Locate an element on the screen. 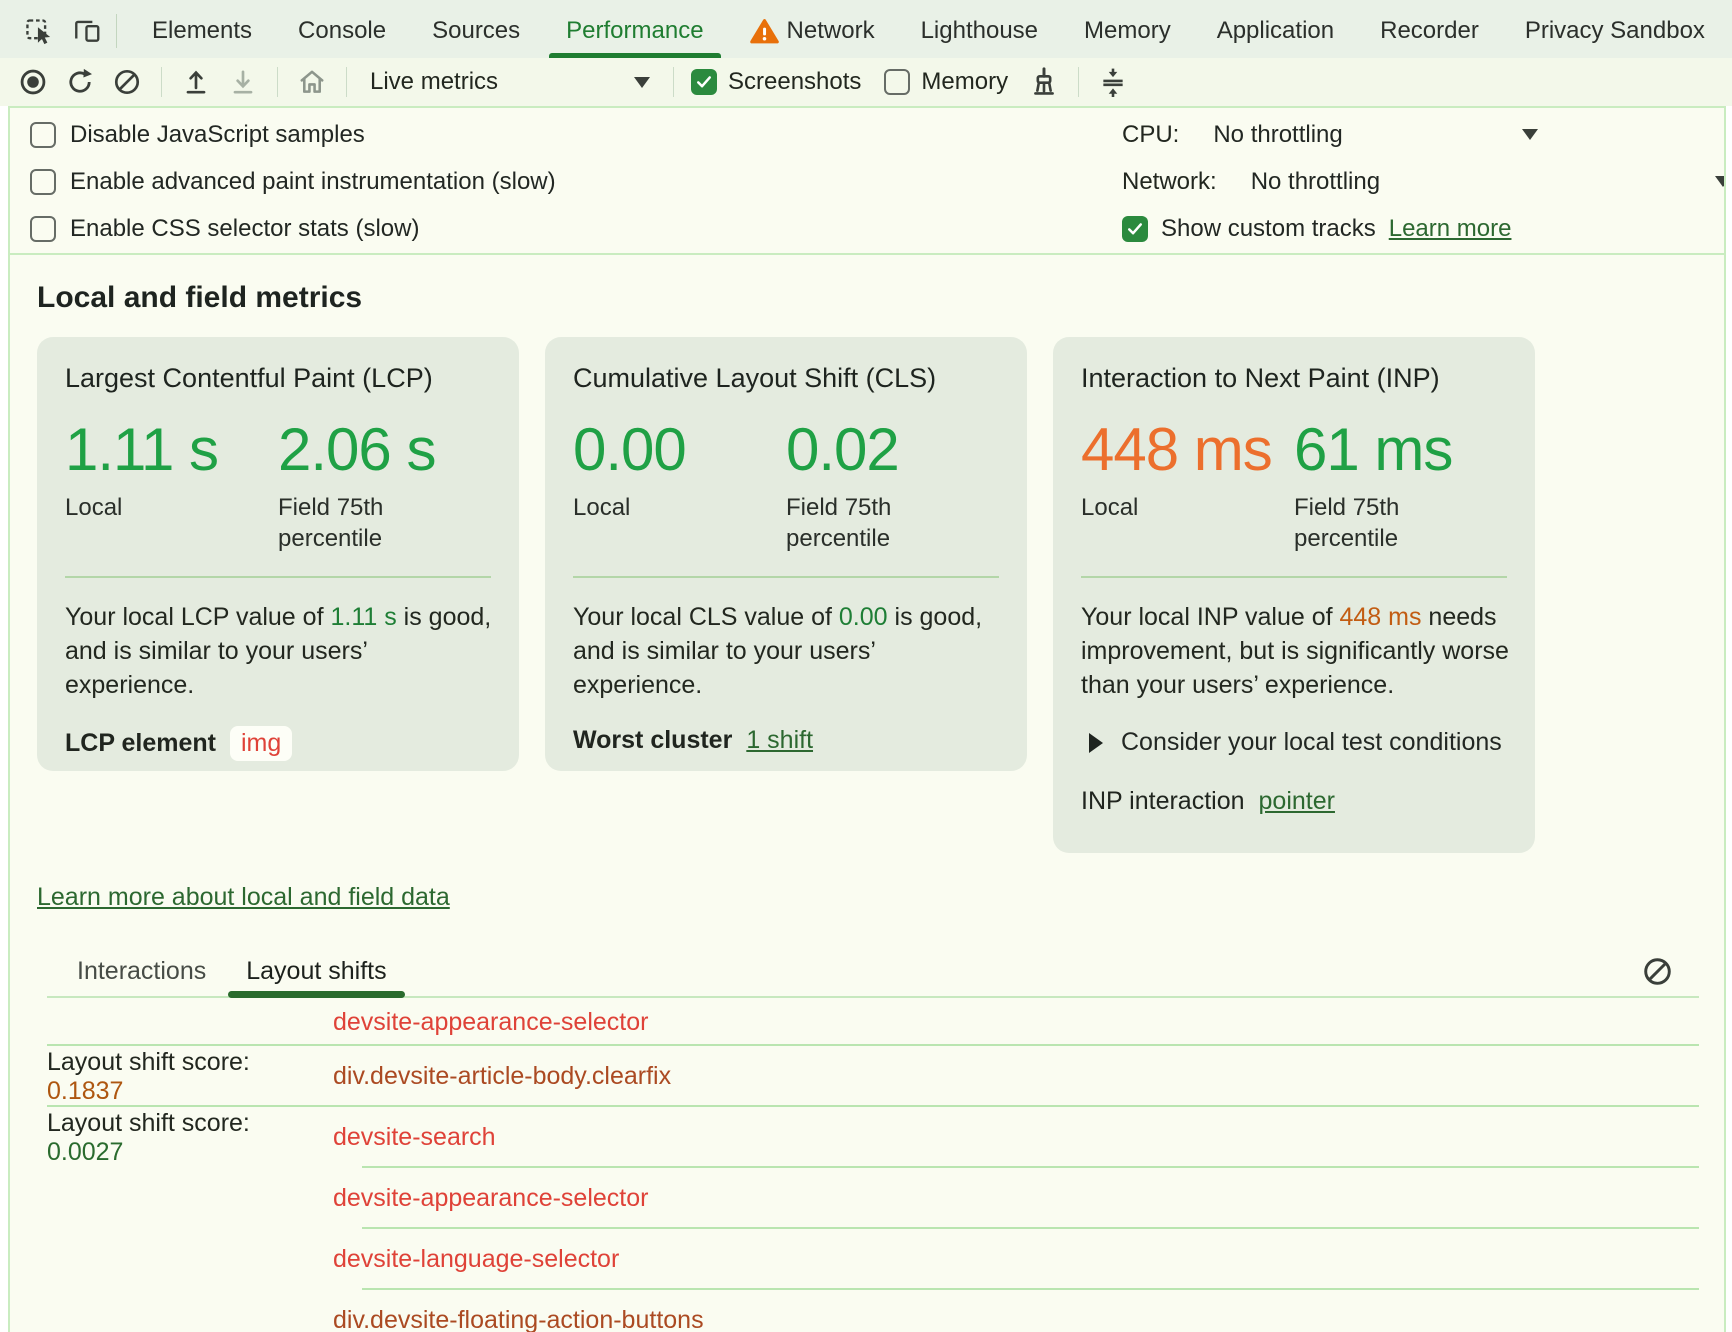 The height and width of the screenshot is (1332, 1732). inp-local-value: 448 ms is located at coordinates (1177, 449).